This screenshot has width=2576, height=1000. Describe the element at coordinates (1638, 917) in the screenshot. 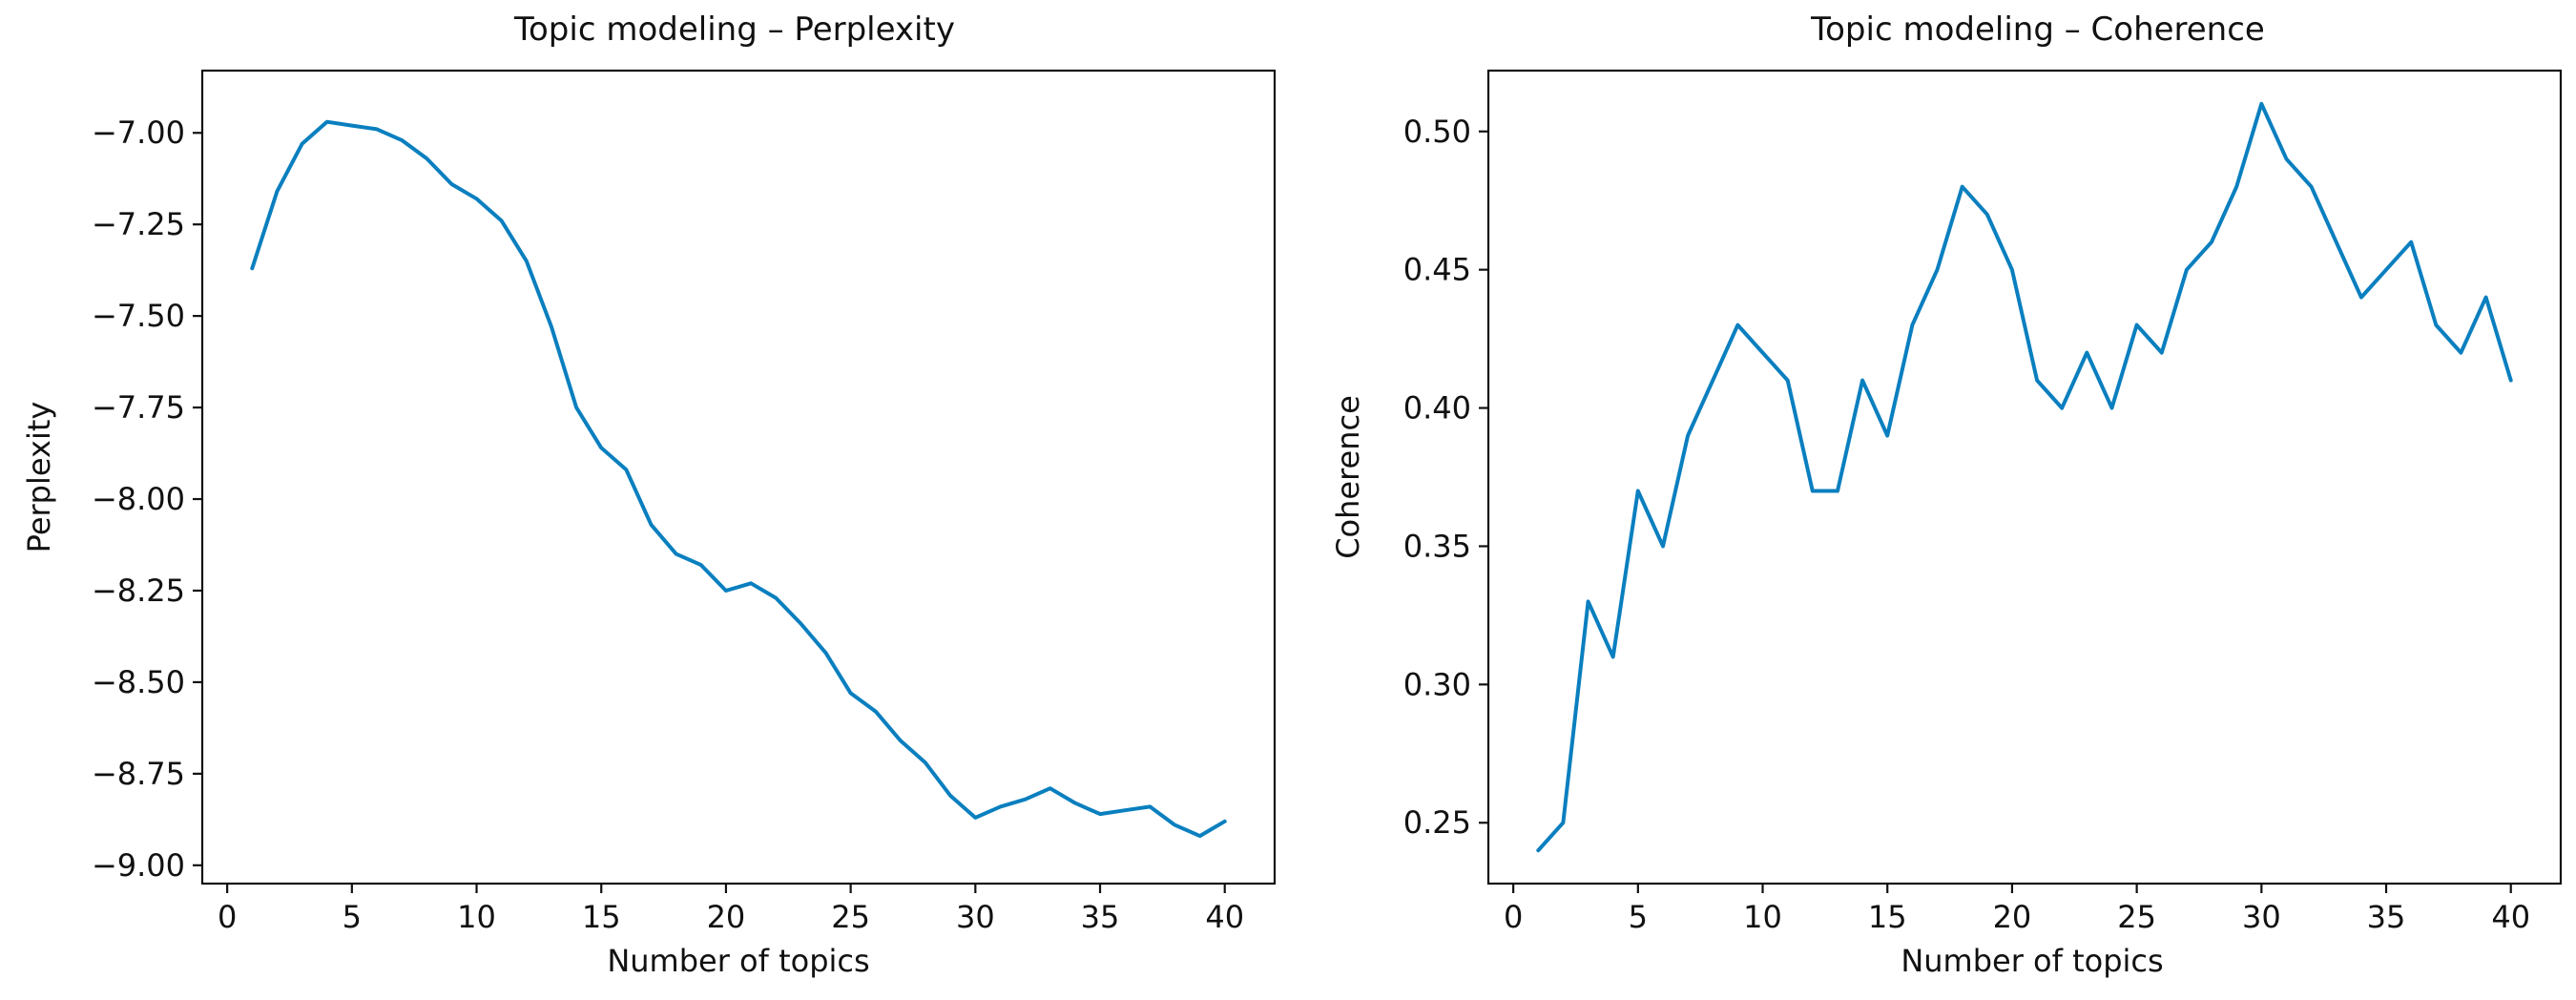

I see `coherence-x-tick-label: 5` at that location.